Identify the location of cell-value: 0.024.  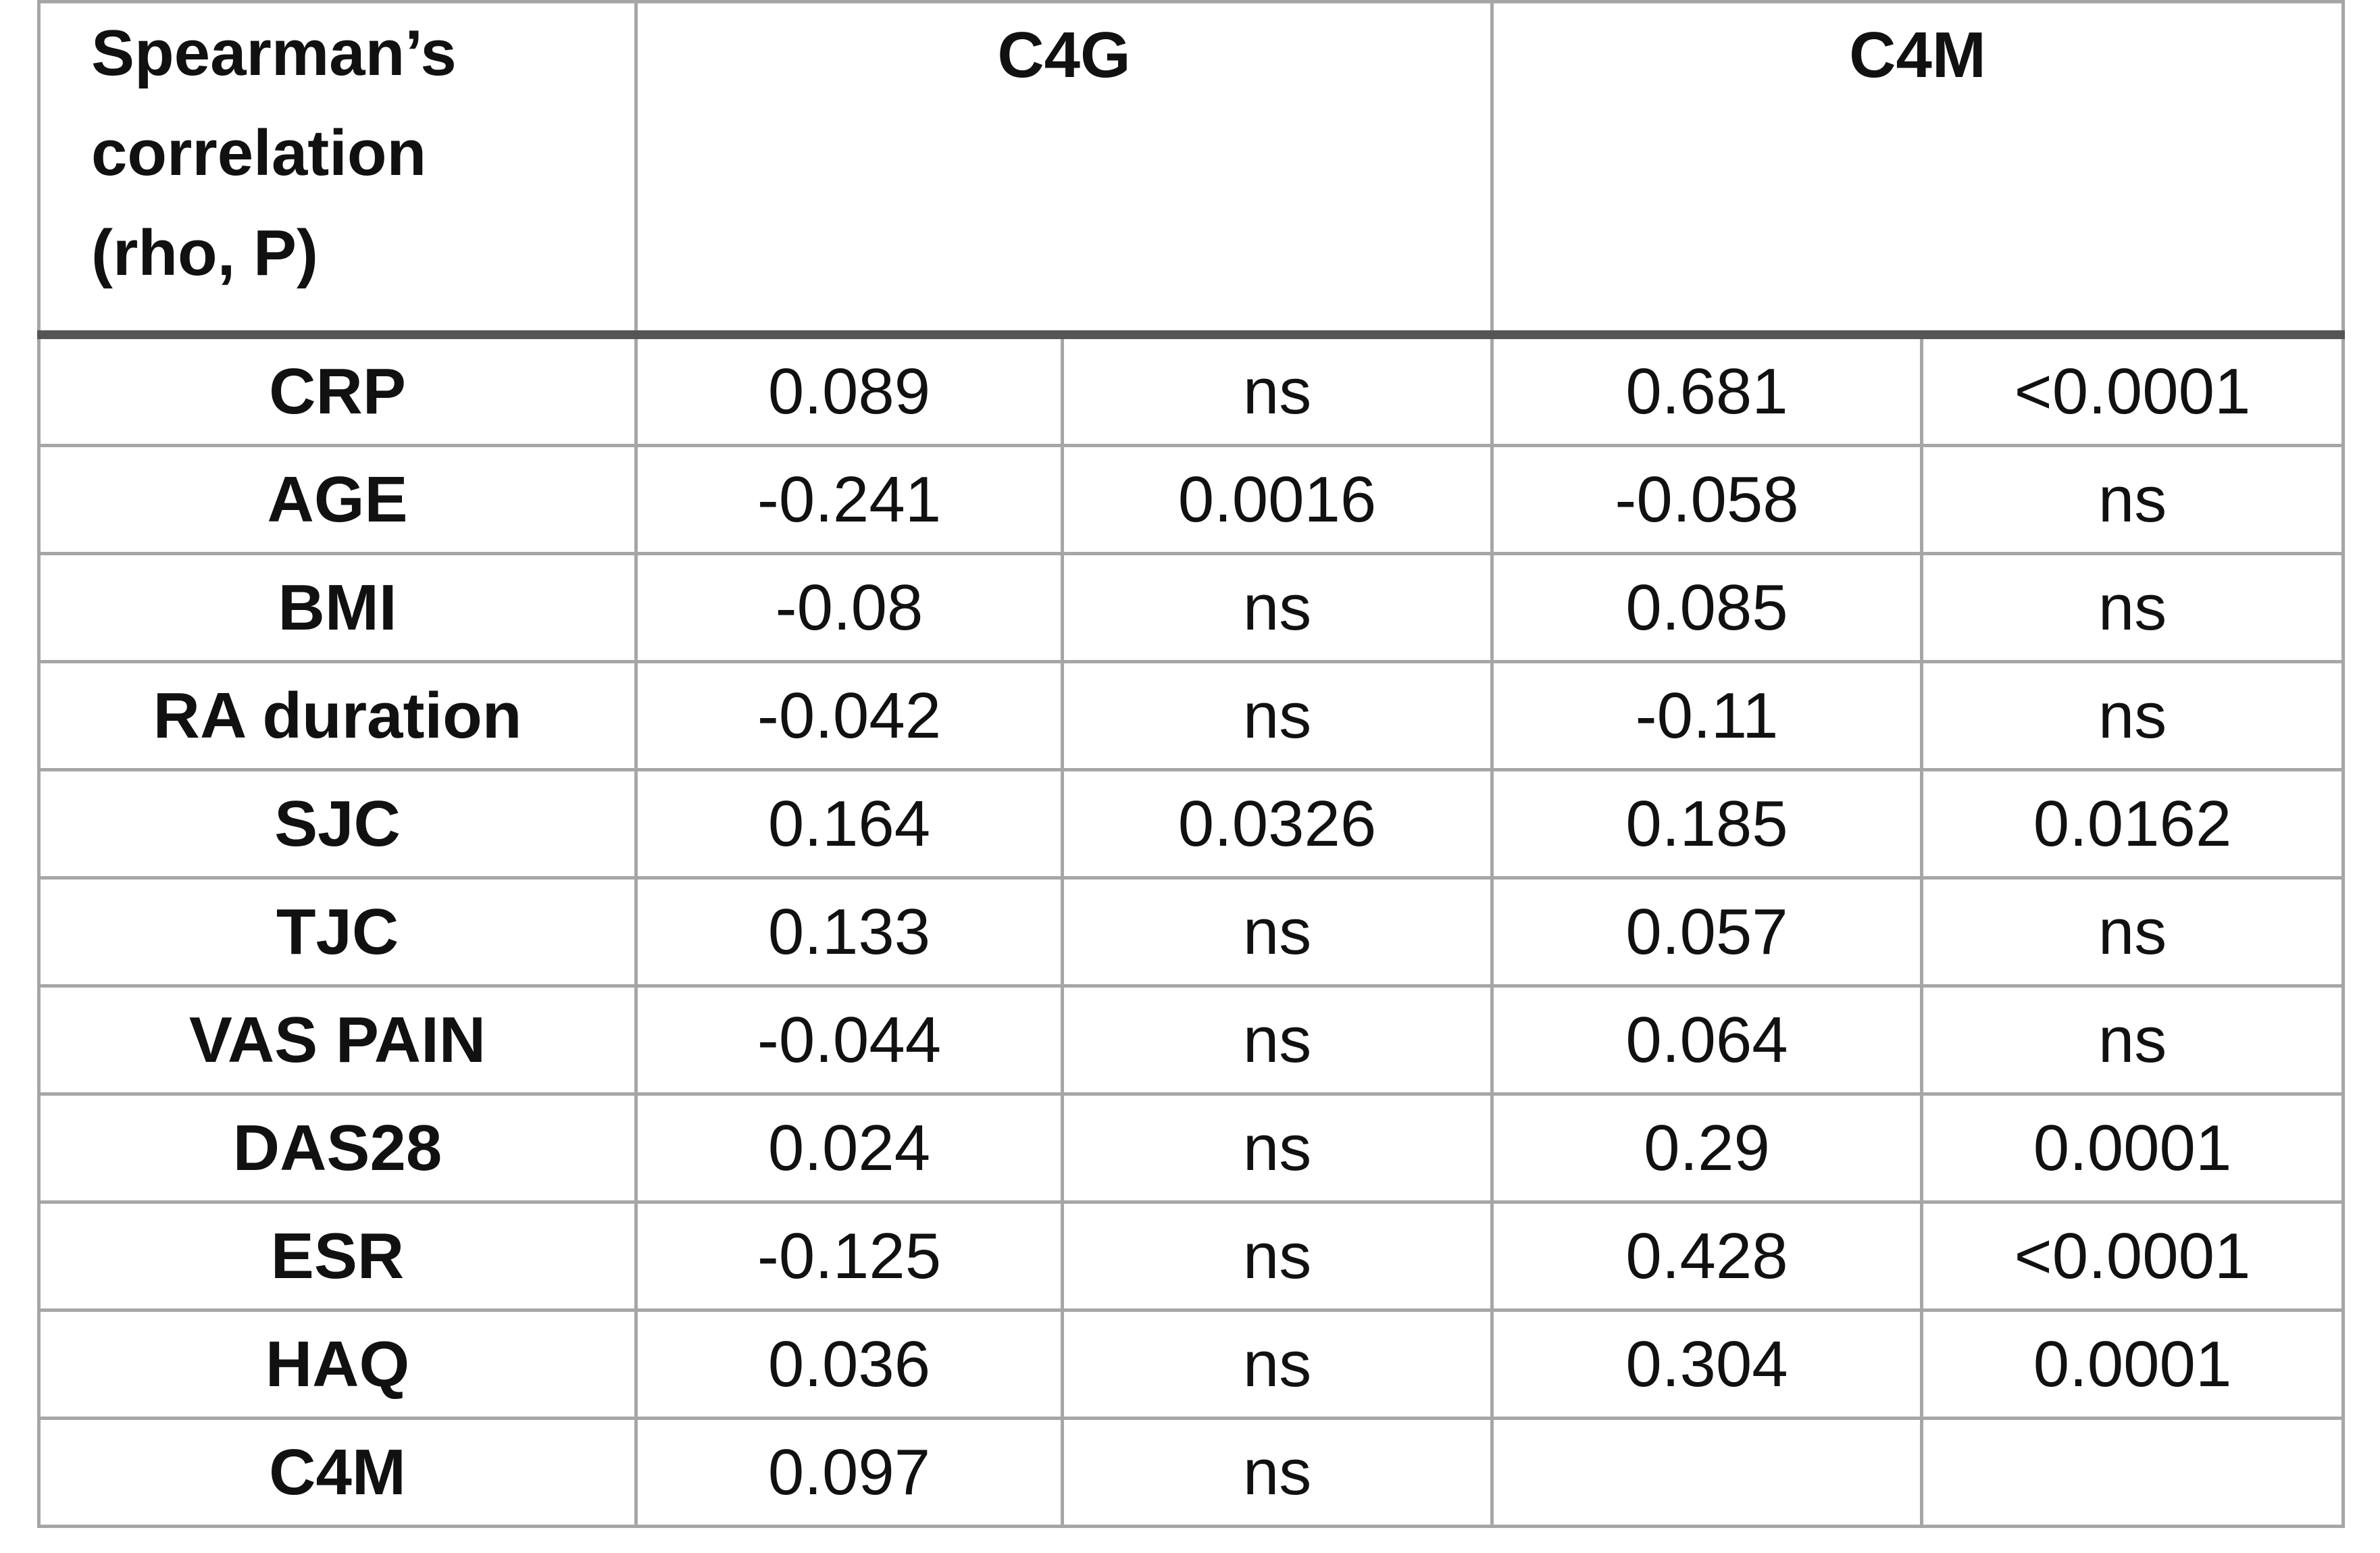
(849, 1148).